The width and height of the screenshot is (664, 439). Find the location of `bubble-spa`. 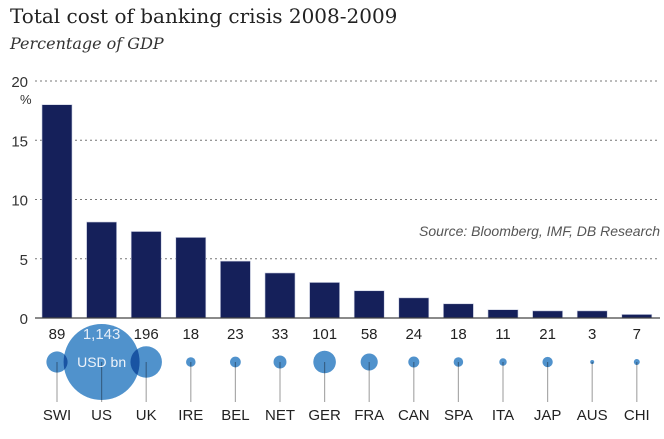

bubble-spa is located at coordinates (458, 362).